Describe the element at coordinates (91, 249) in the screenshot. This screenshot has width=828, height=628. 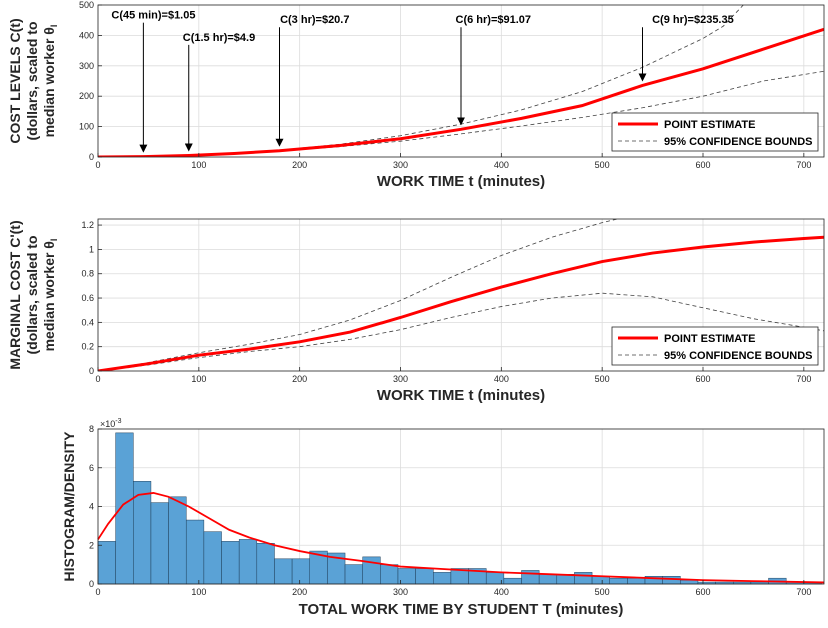
I see `y-tick-label: 1` at that location.